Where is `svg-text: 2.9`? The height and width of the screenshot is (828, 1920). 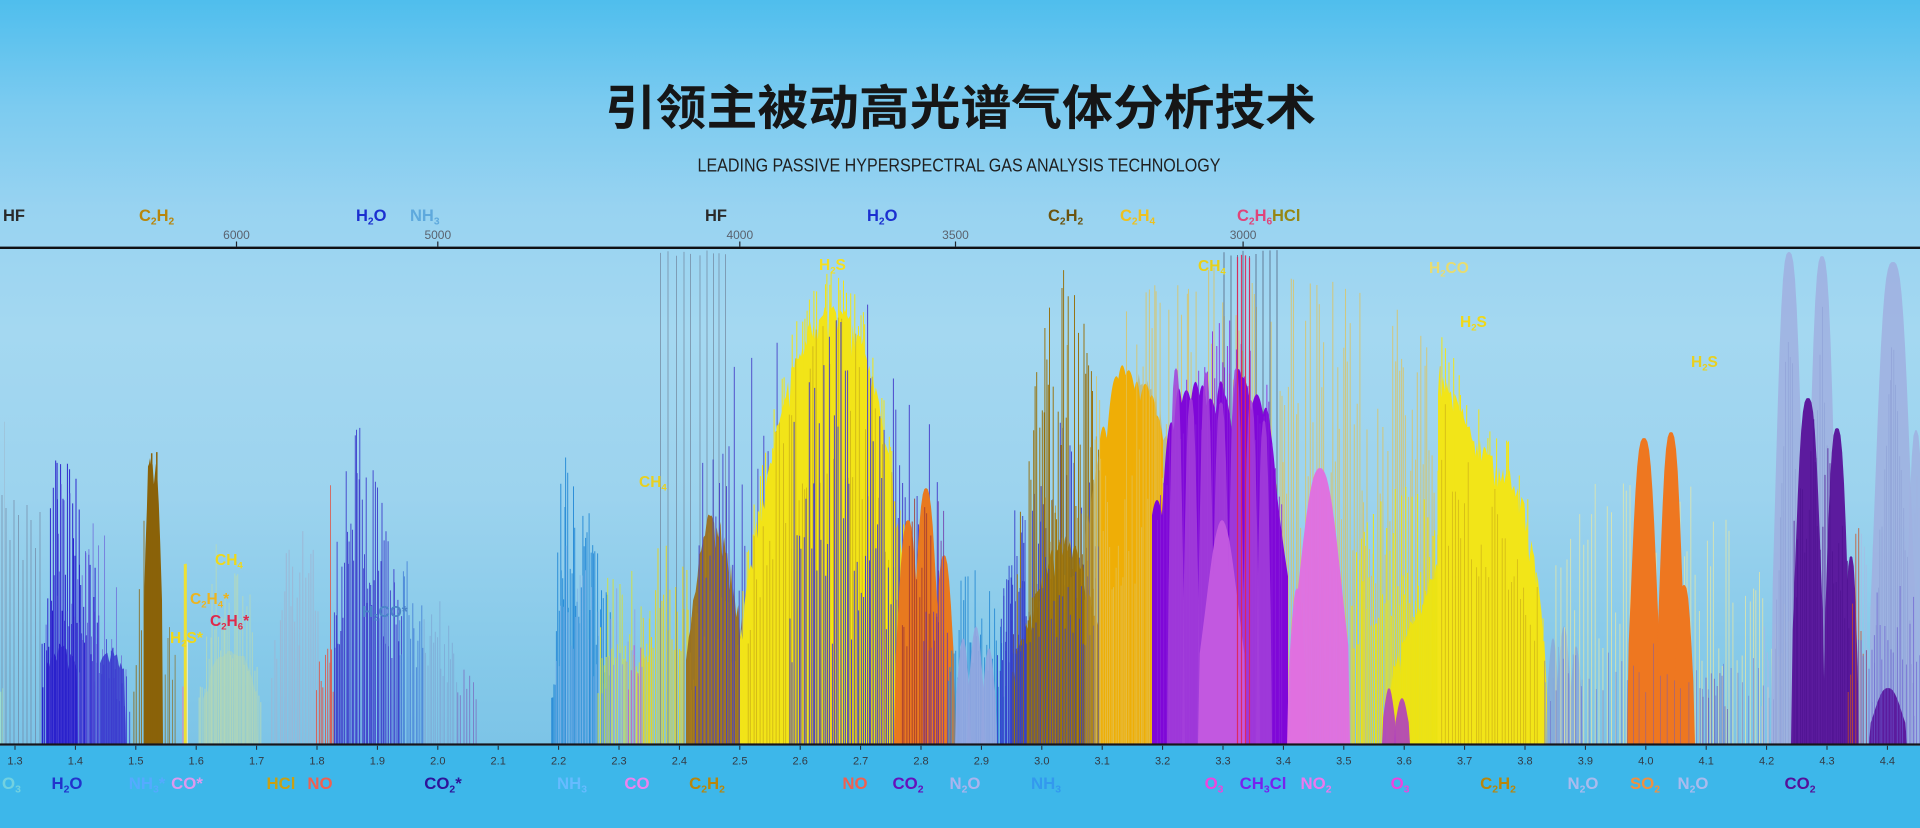
svg-text: 2.9 is located at coordinates (981, 762).